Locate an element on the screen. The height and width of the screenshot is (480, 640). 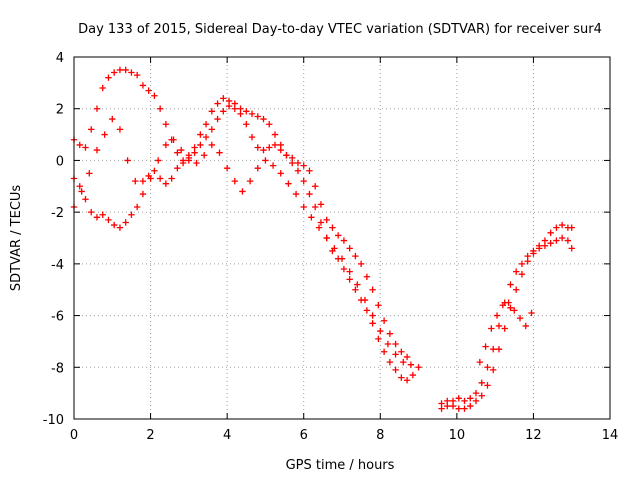
x-tick-label: 12 is located at coordinates (533, 435).